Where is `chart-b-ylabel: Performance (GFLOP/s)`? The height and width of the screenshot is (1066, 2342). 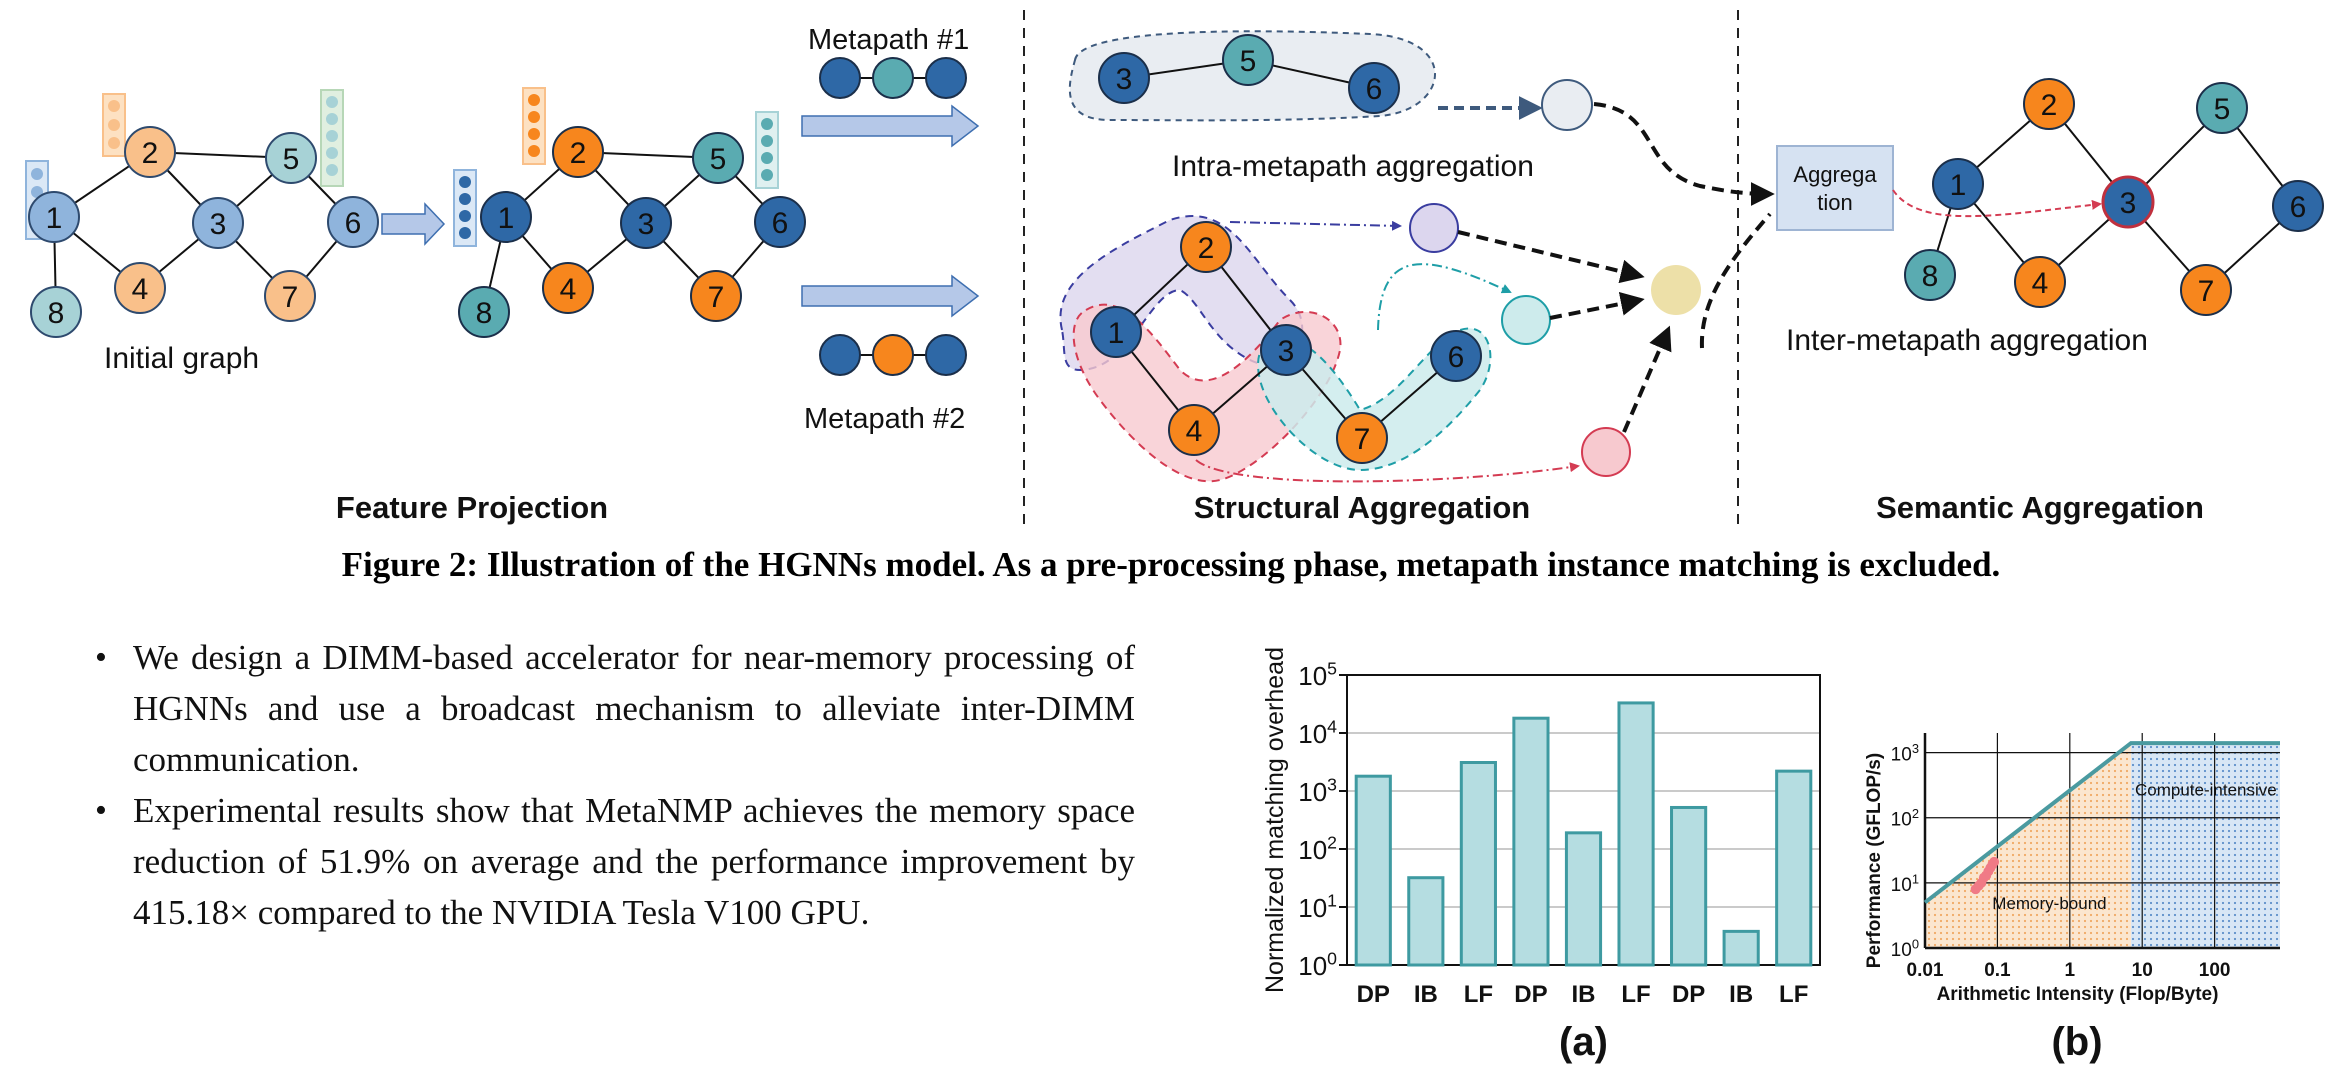
chart-b-ylabel: Performance (GFLOP/s) is located at coordinates (1874, 860).